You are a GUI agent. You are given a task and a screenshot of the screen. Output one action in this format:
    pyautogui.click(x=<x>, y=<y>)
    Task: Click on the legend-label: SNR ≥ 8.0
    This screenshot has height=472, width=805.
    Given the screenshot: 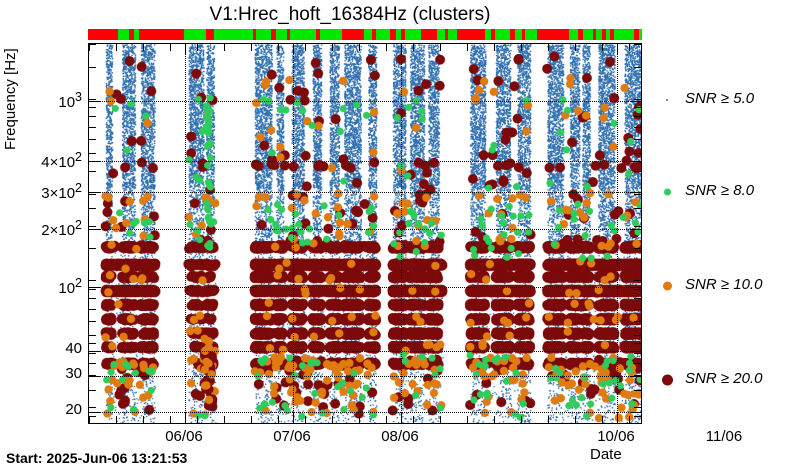 What is the action you would take?
    pyautogui.click(x=720, y=190)
    